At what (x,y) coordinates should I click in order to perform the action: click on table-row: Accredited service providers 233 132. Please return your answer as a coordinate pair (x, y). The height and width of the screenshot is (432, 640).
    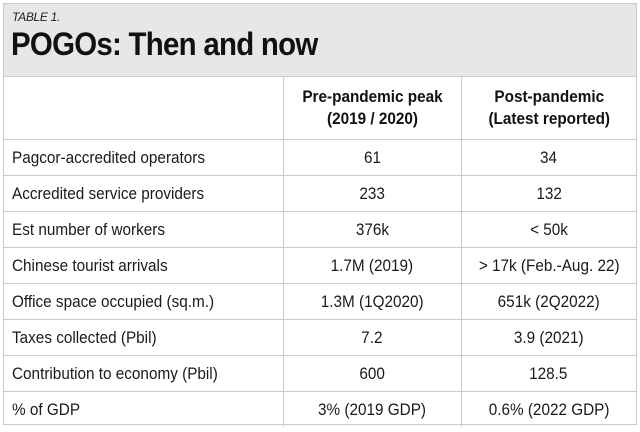
    Looking at the image, I should click on (320, 193).